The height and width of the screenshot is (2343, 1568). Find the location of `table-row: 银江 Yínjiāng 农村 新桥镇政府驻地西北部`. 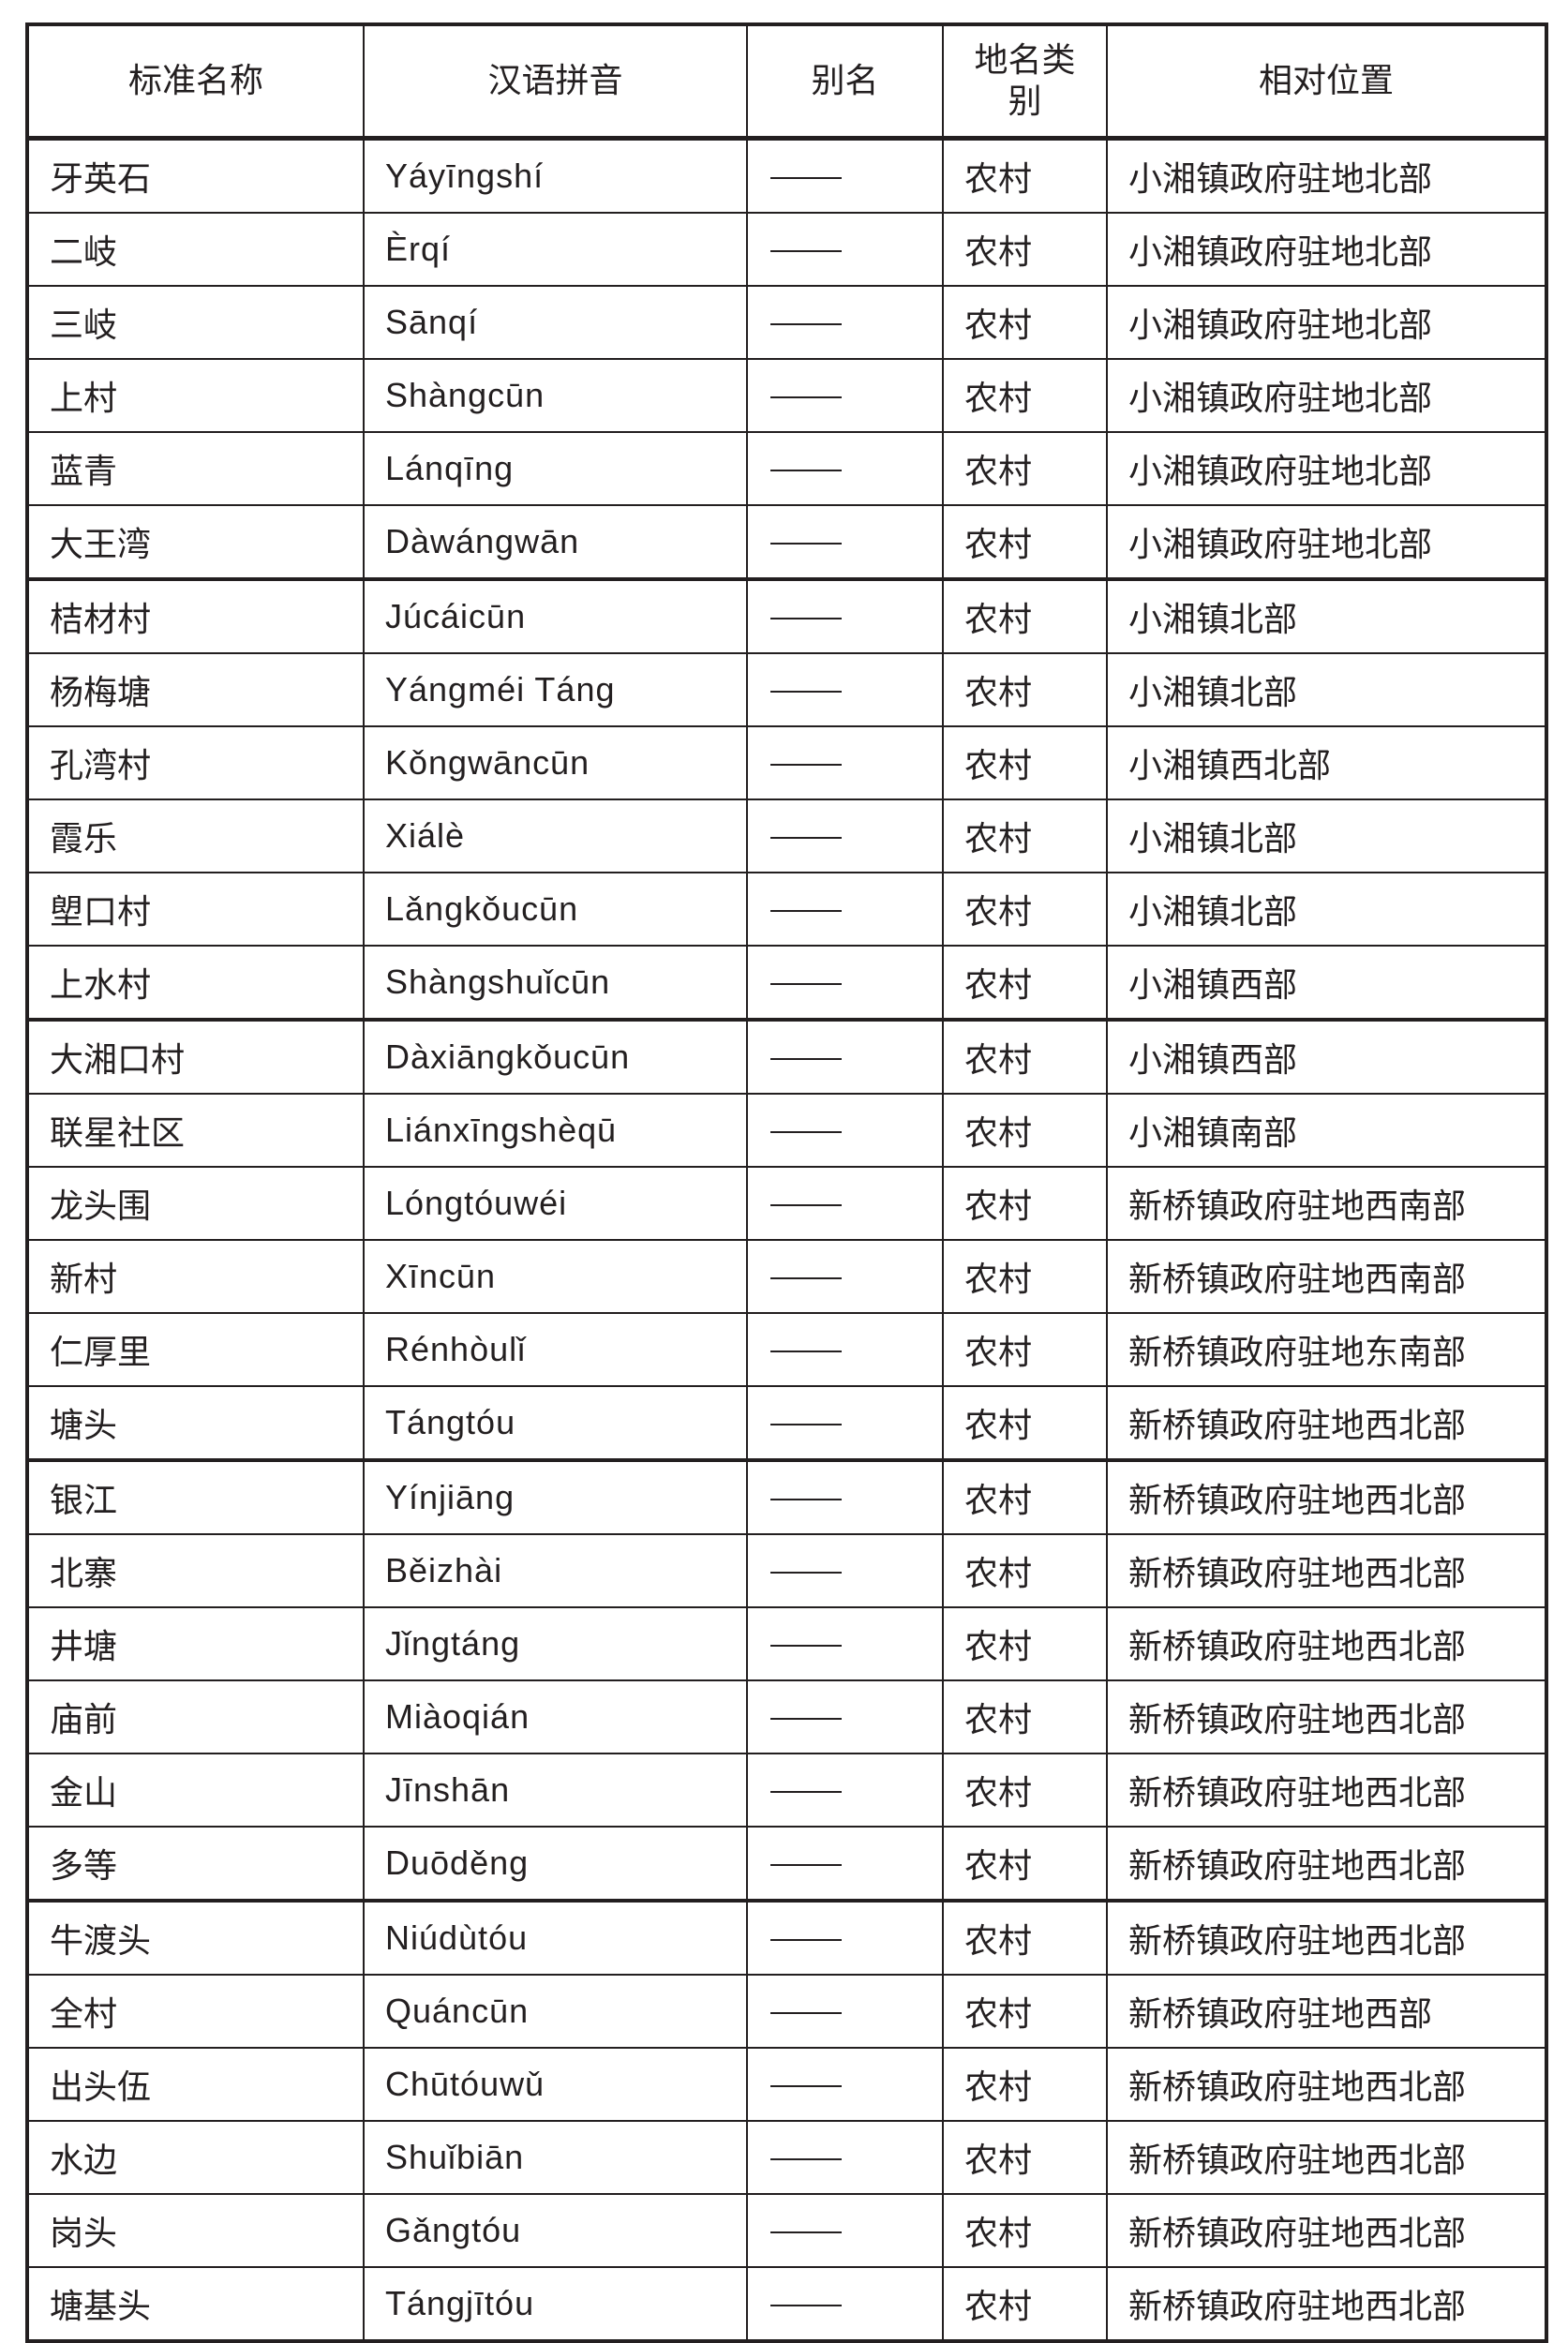

table-row: 银江 Yínjiāng 农村 新桥镇政府驻地西北部 is located at coordinates (787, 1497).